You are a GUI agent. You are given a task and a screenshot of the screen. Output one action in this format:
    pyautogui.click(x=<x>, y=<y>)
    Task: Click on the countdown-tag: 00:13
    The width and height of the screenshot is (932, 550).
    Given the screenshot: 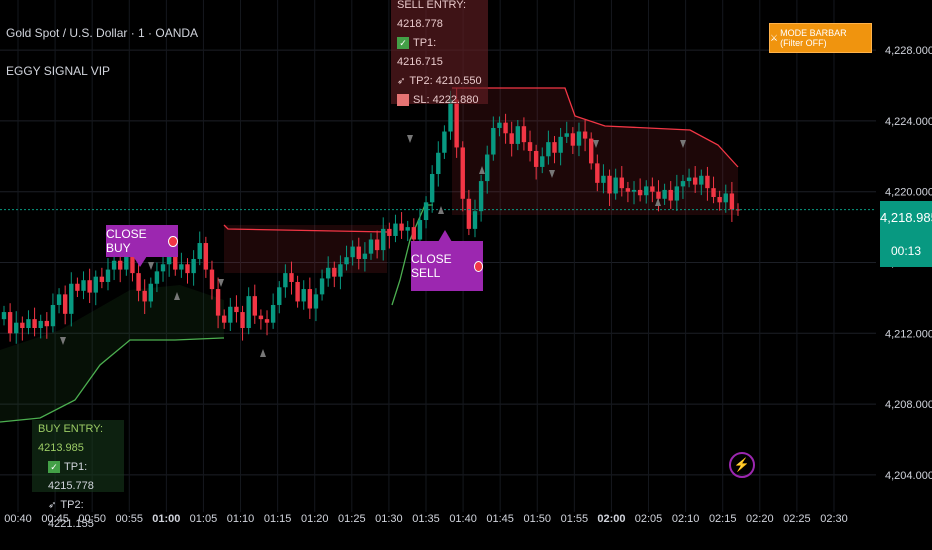 What is the action you would take?
    pyautogui.click(x=906, y=251)
    